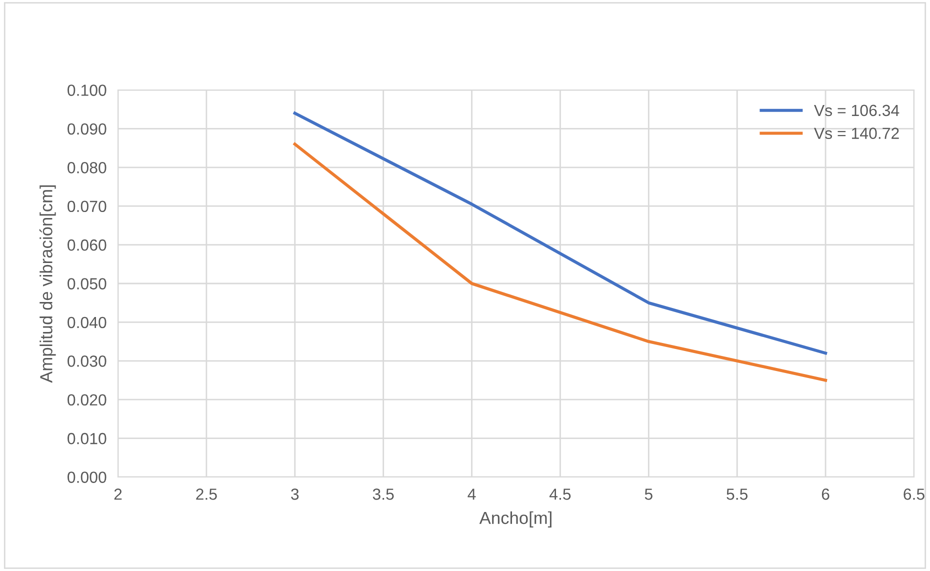 This screenshot has height=571, width=930. I want to click on legend-label: Vs = 106.34, so click(857, 110).